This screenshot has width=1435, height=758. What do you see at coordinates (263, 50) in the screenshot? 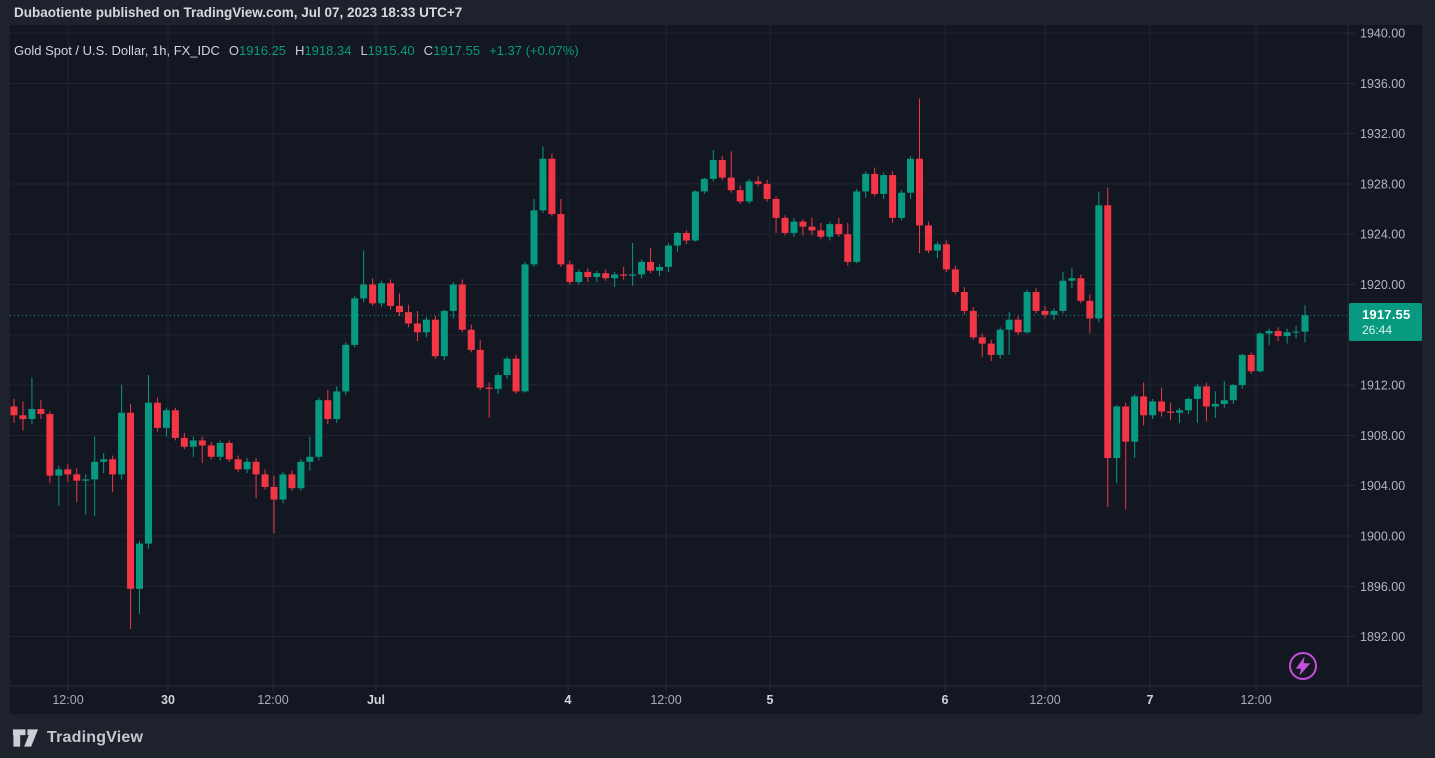
I see `open-value: 1916.25` at bounding box center [263, 50].